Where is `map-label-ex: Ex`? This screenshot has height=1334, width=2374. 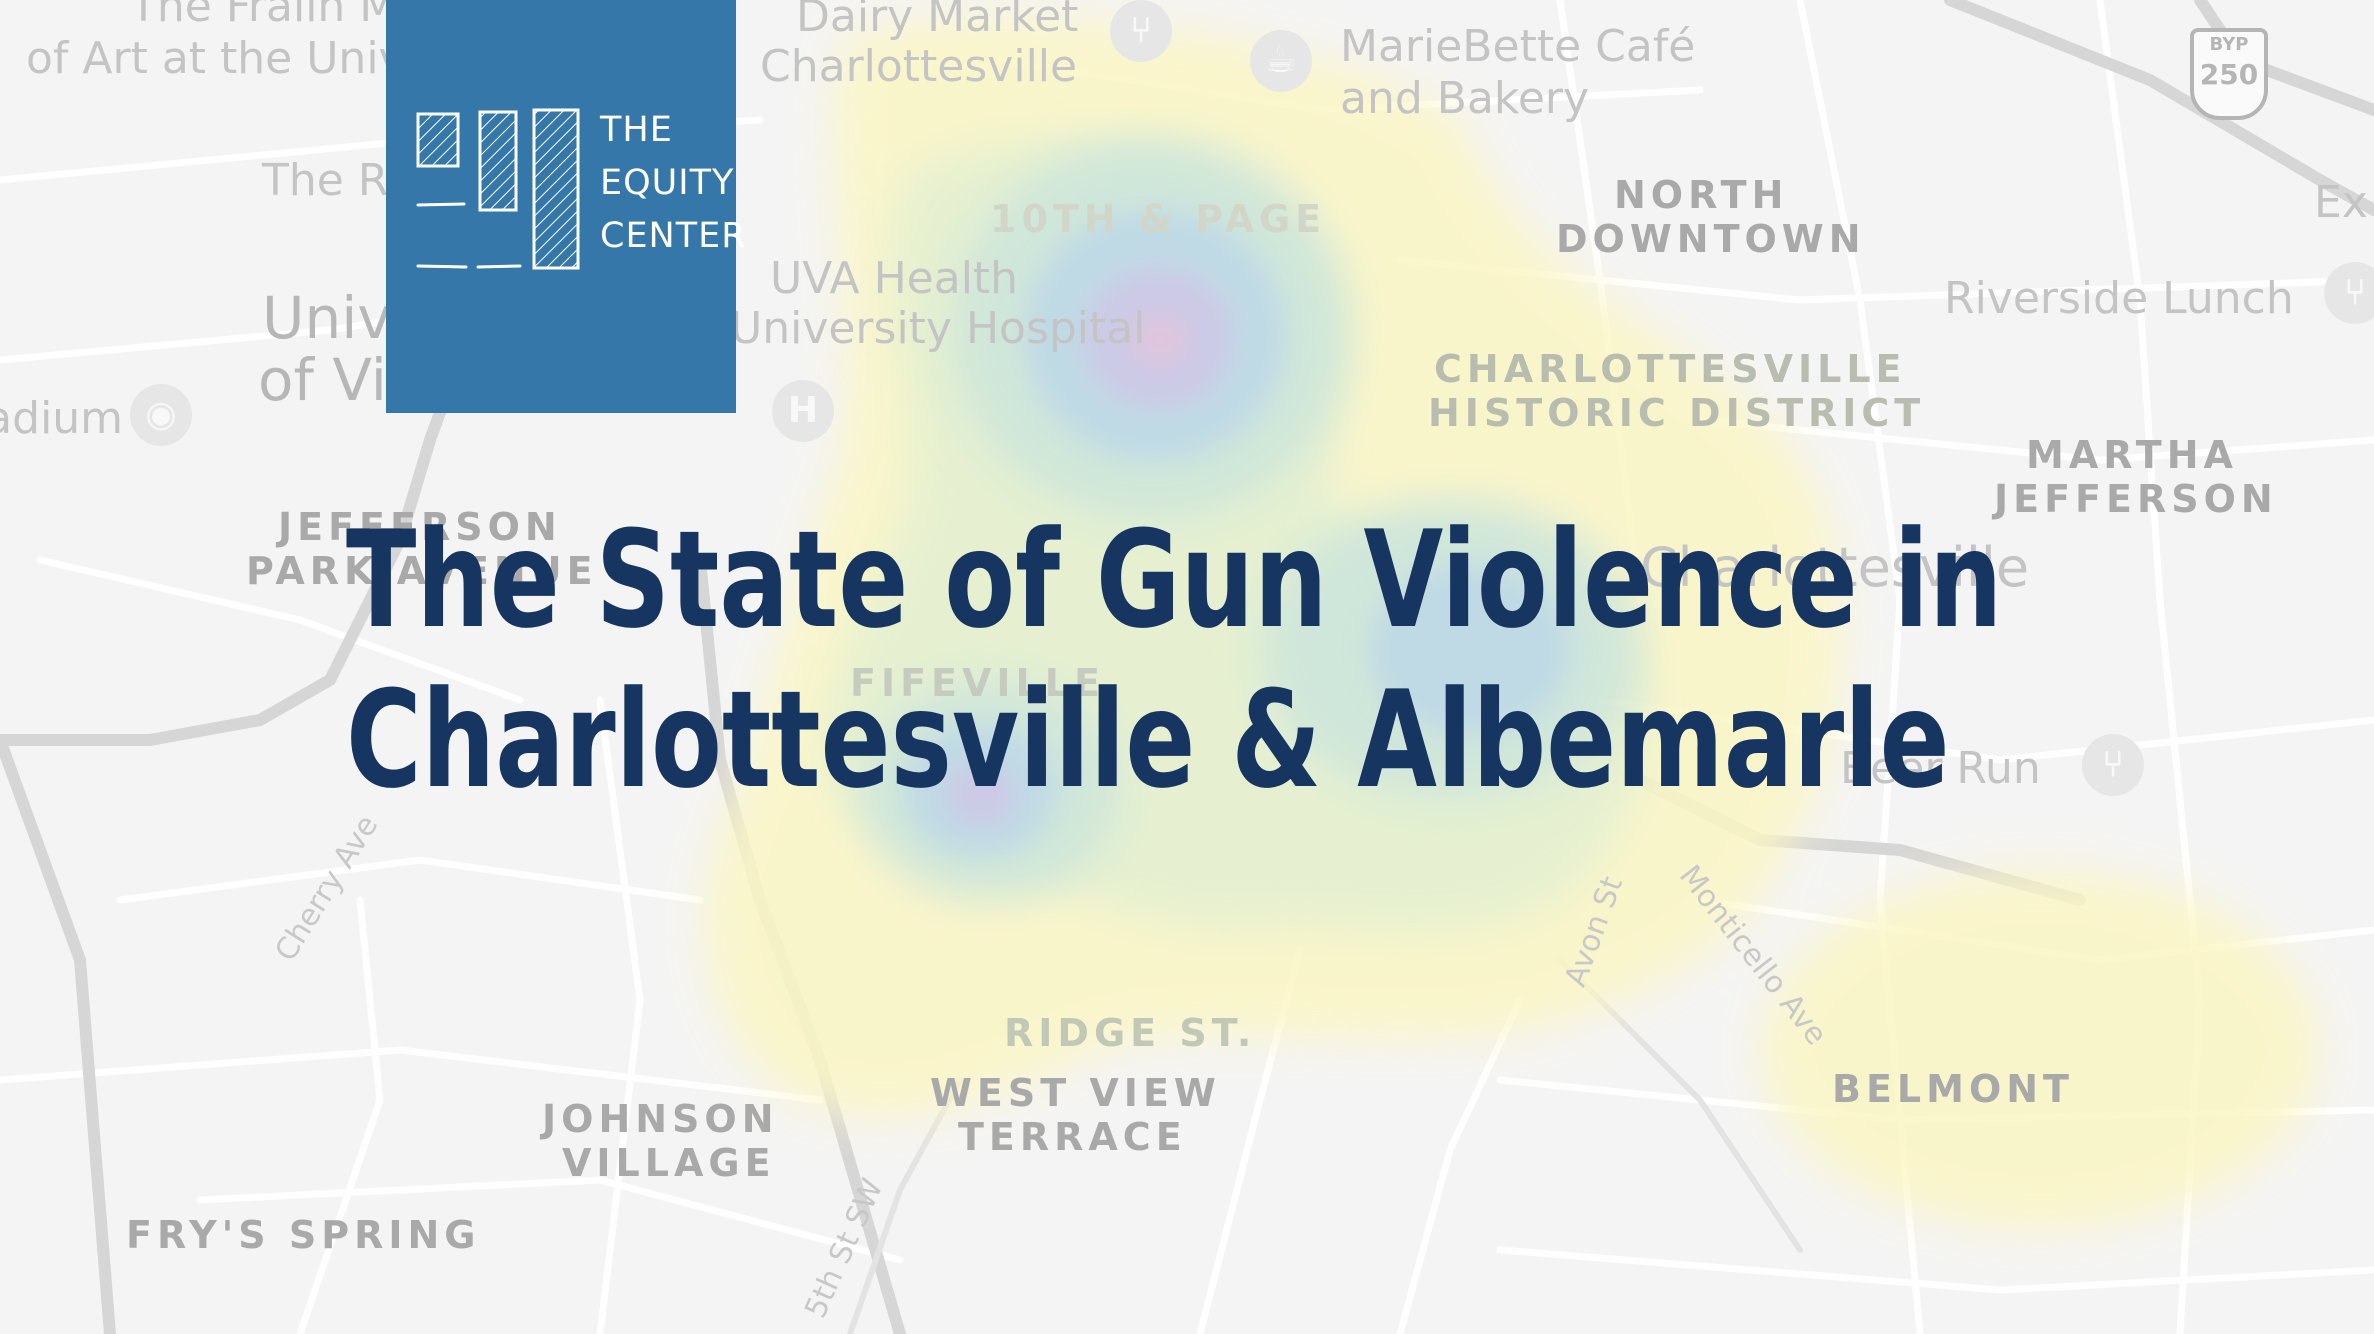
map-label-ex: Ex is located at coordinates (2341, 202).